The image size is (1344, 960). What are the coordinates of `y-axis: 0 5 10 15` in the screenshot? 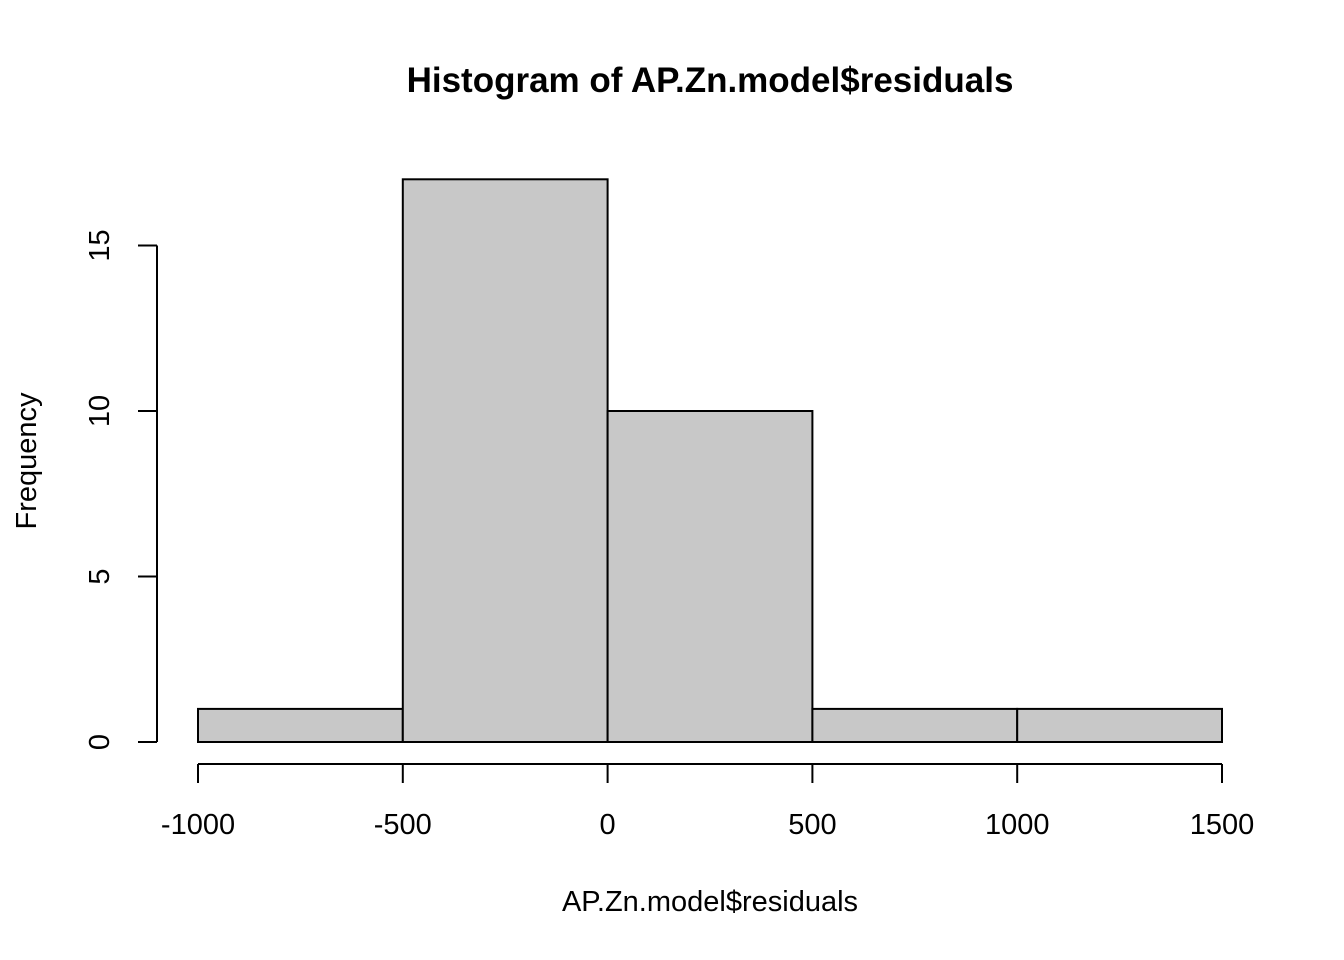 It's located at (121, 489).